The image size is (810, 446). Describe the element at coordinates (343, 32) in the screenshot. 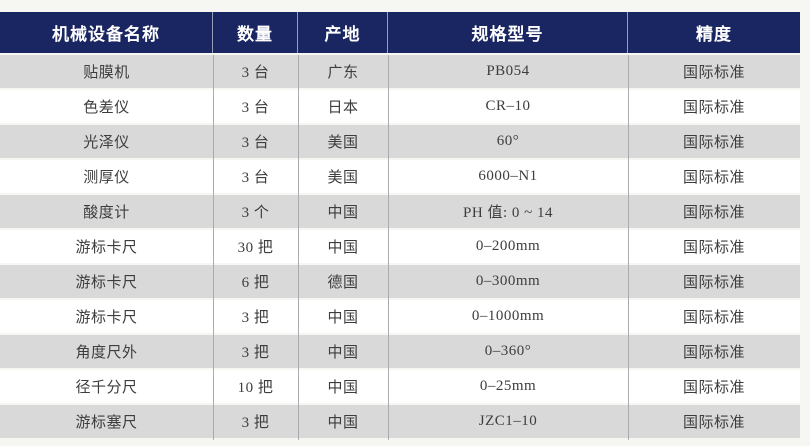

I see `column-header-2: 产地` at that location.